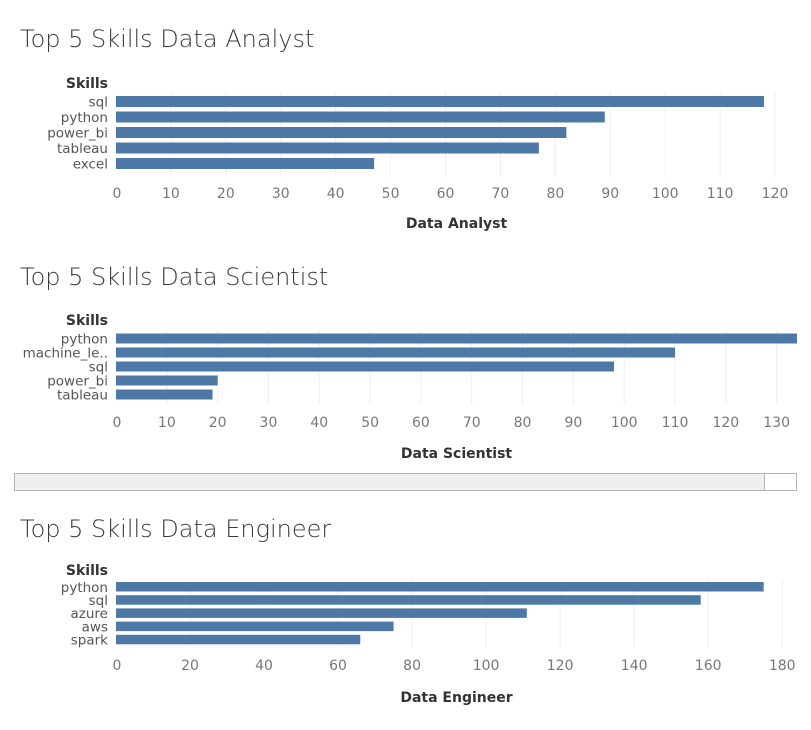  Describe the element at coordinates (457, 224) in the screenshot. I see `x-axis-title: Data Analyst` at that location.